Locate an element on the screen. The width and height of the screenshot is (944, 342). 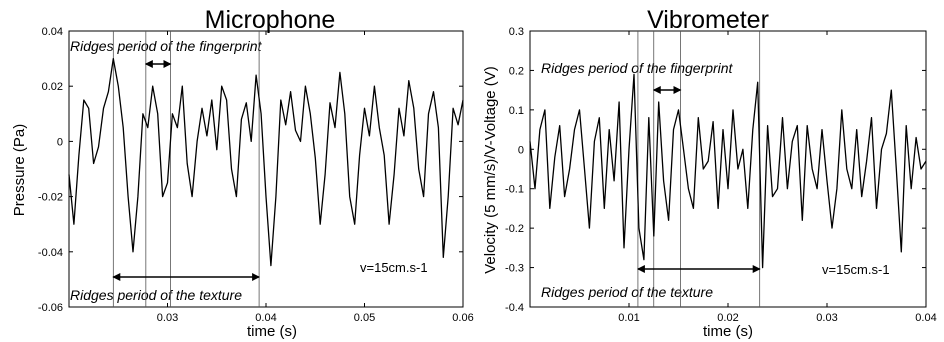
y-tick-label: -0.1 is located at coordinates (514, 190).